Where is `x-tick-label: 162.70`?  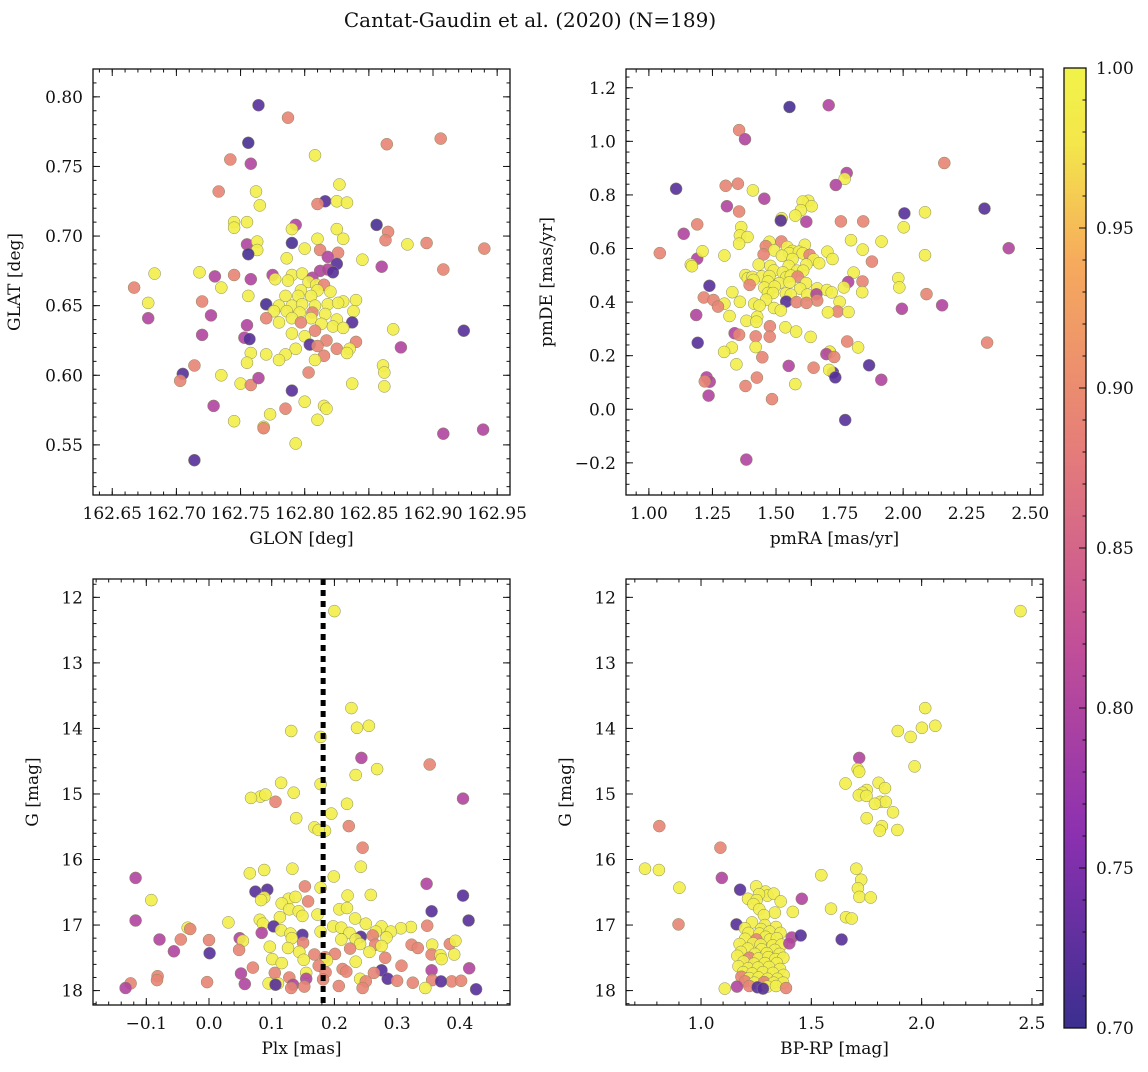 x-tick-label: 162.70 is located at coordinates (176, 514).